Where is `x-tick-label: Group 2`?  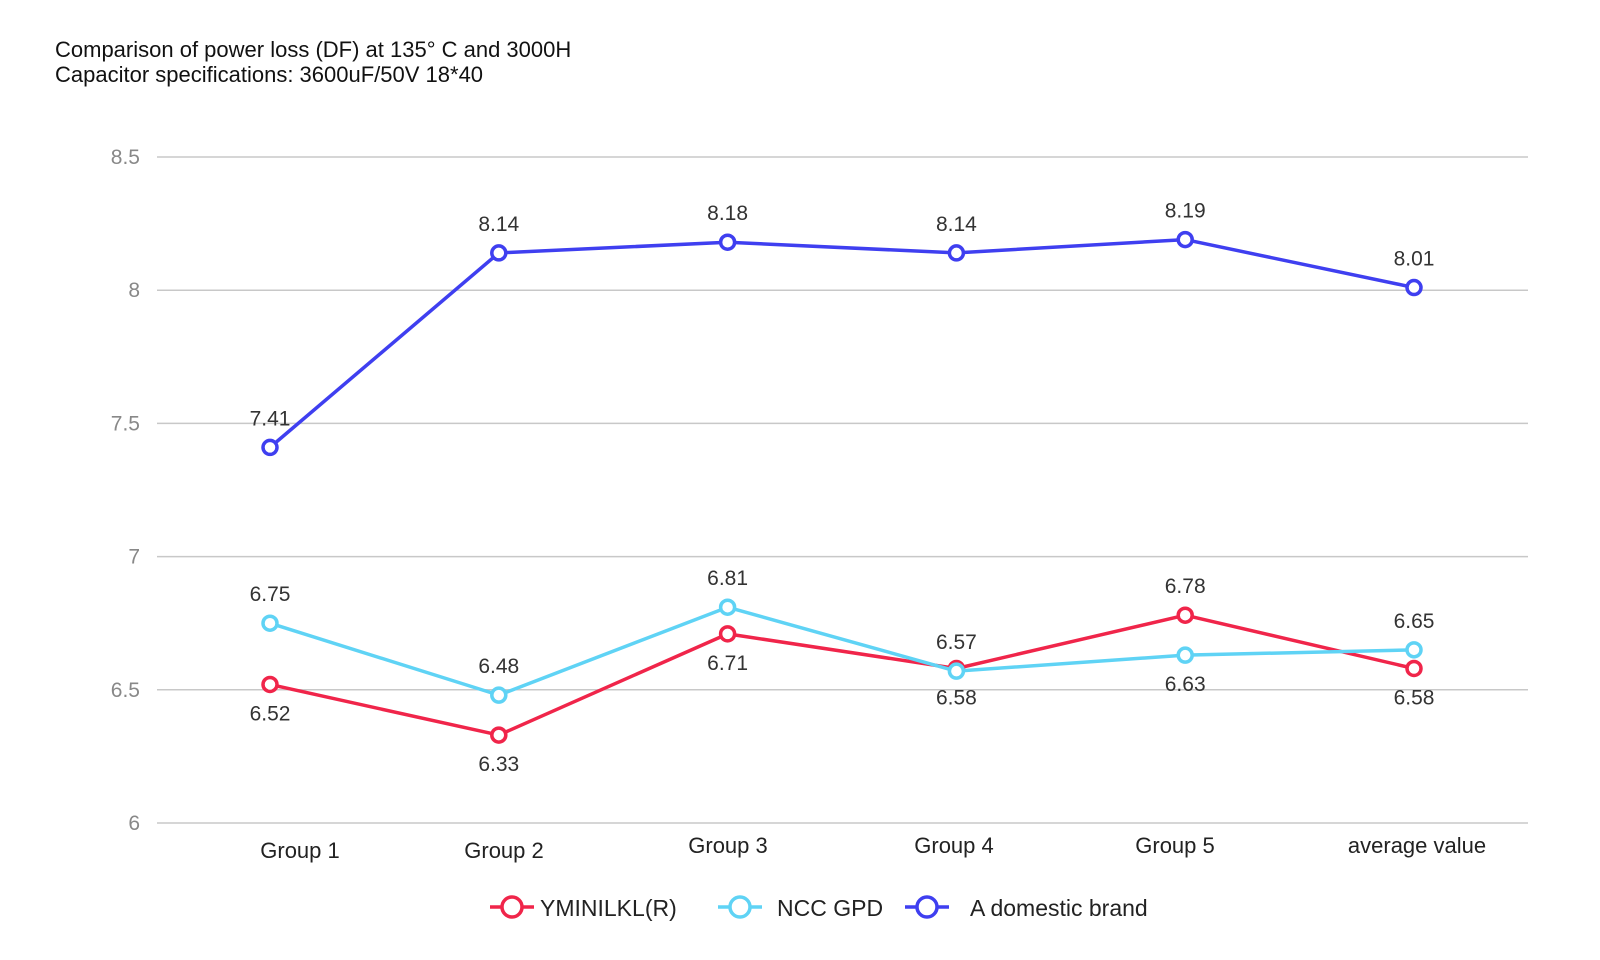
x-tick-label: Group 2 is located at coordinates (504, 850).